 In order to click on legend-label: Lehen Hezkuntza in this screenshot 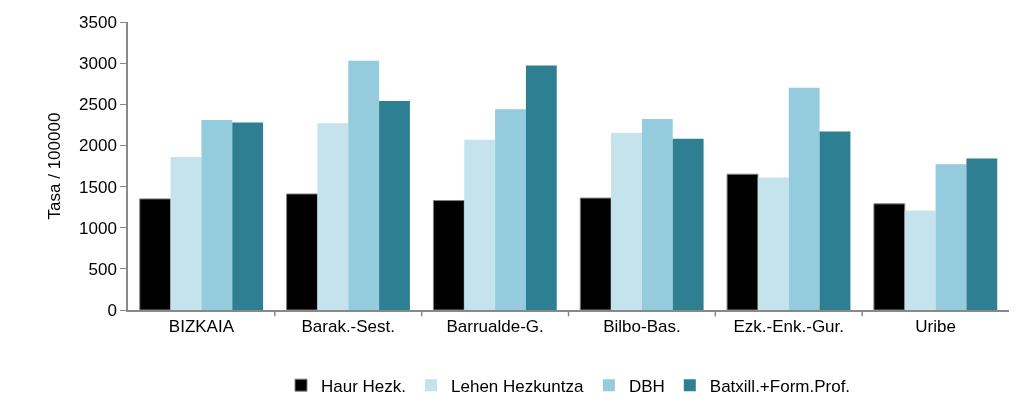, I will do `click(517, 386)`.